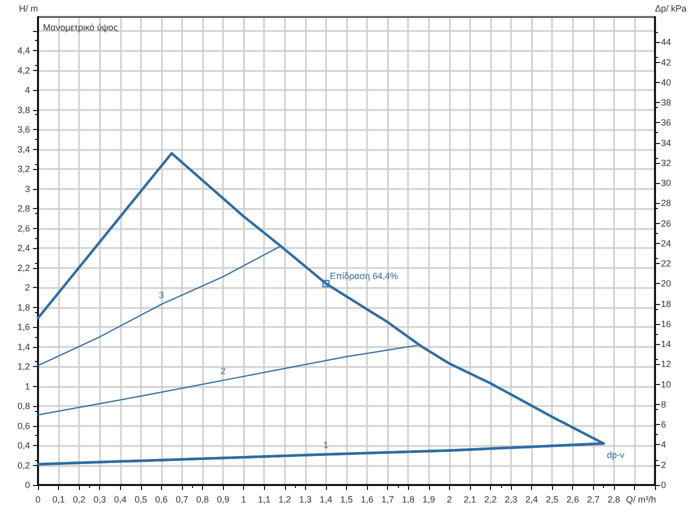 The image size is (700, 521). What do you see at coordinates (23, 209) in the screenshot?
I see `y-tick-label: 2,8` at bounding box center [23, 209].